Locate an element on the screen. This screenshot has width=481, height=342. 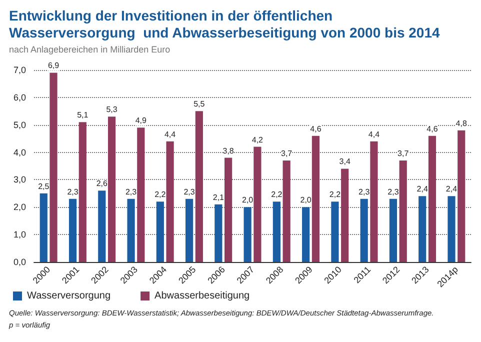
y-tick-label: 0,0 is located at coordinates (19, 262).